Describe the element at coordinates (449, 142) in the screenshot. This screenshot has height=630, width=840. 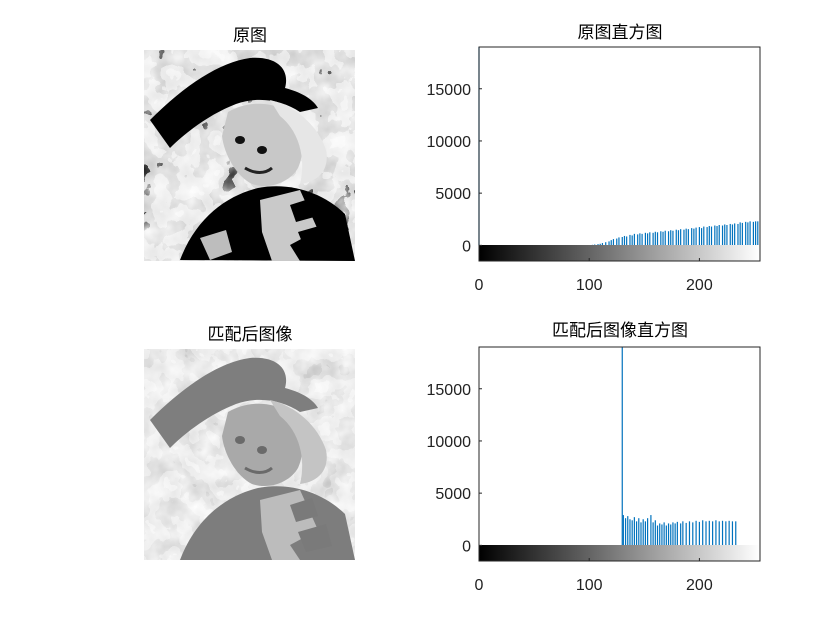
I see `original-ytick-label: 10000` at that location.